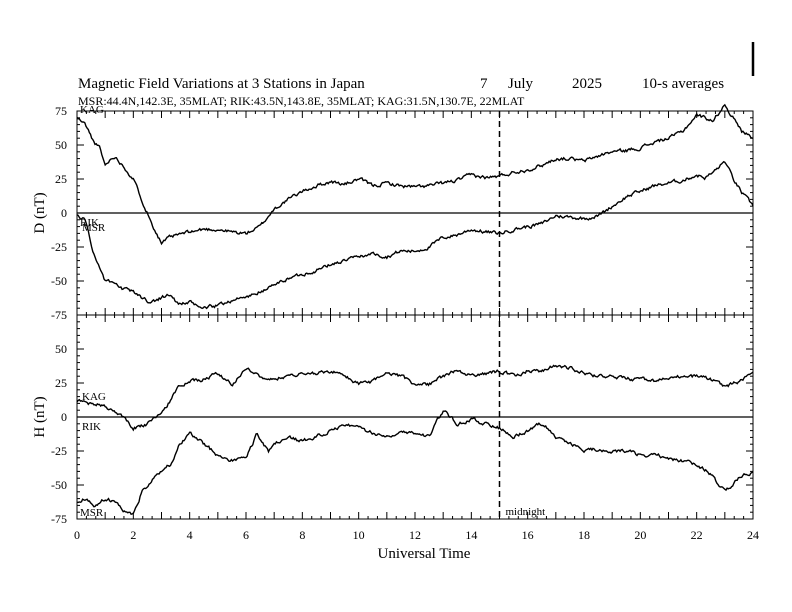 The width and height of the screenshot is (792, 612). What do you see at coordinates (640, 535) in the screenshot?
I see `x-tick-label: 20` at bounding box center [640, 535].